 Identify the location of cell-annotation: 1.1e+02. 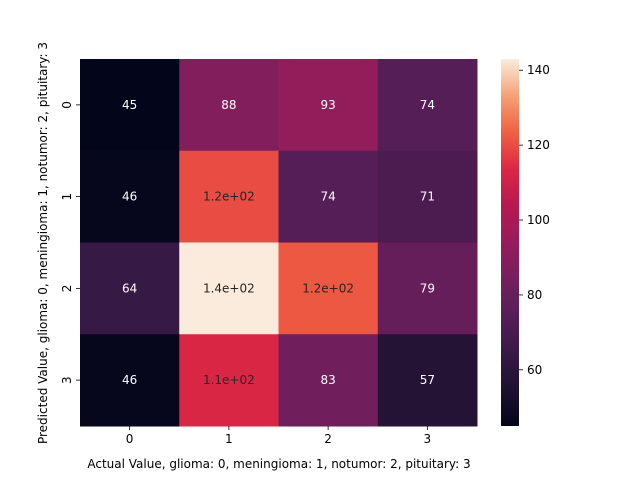
(229, 380).